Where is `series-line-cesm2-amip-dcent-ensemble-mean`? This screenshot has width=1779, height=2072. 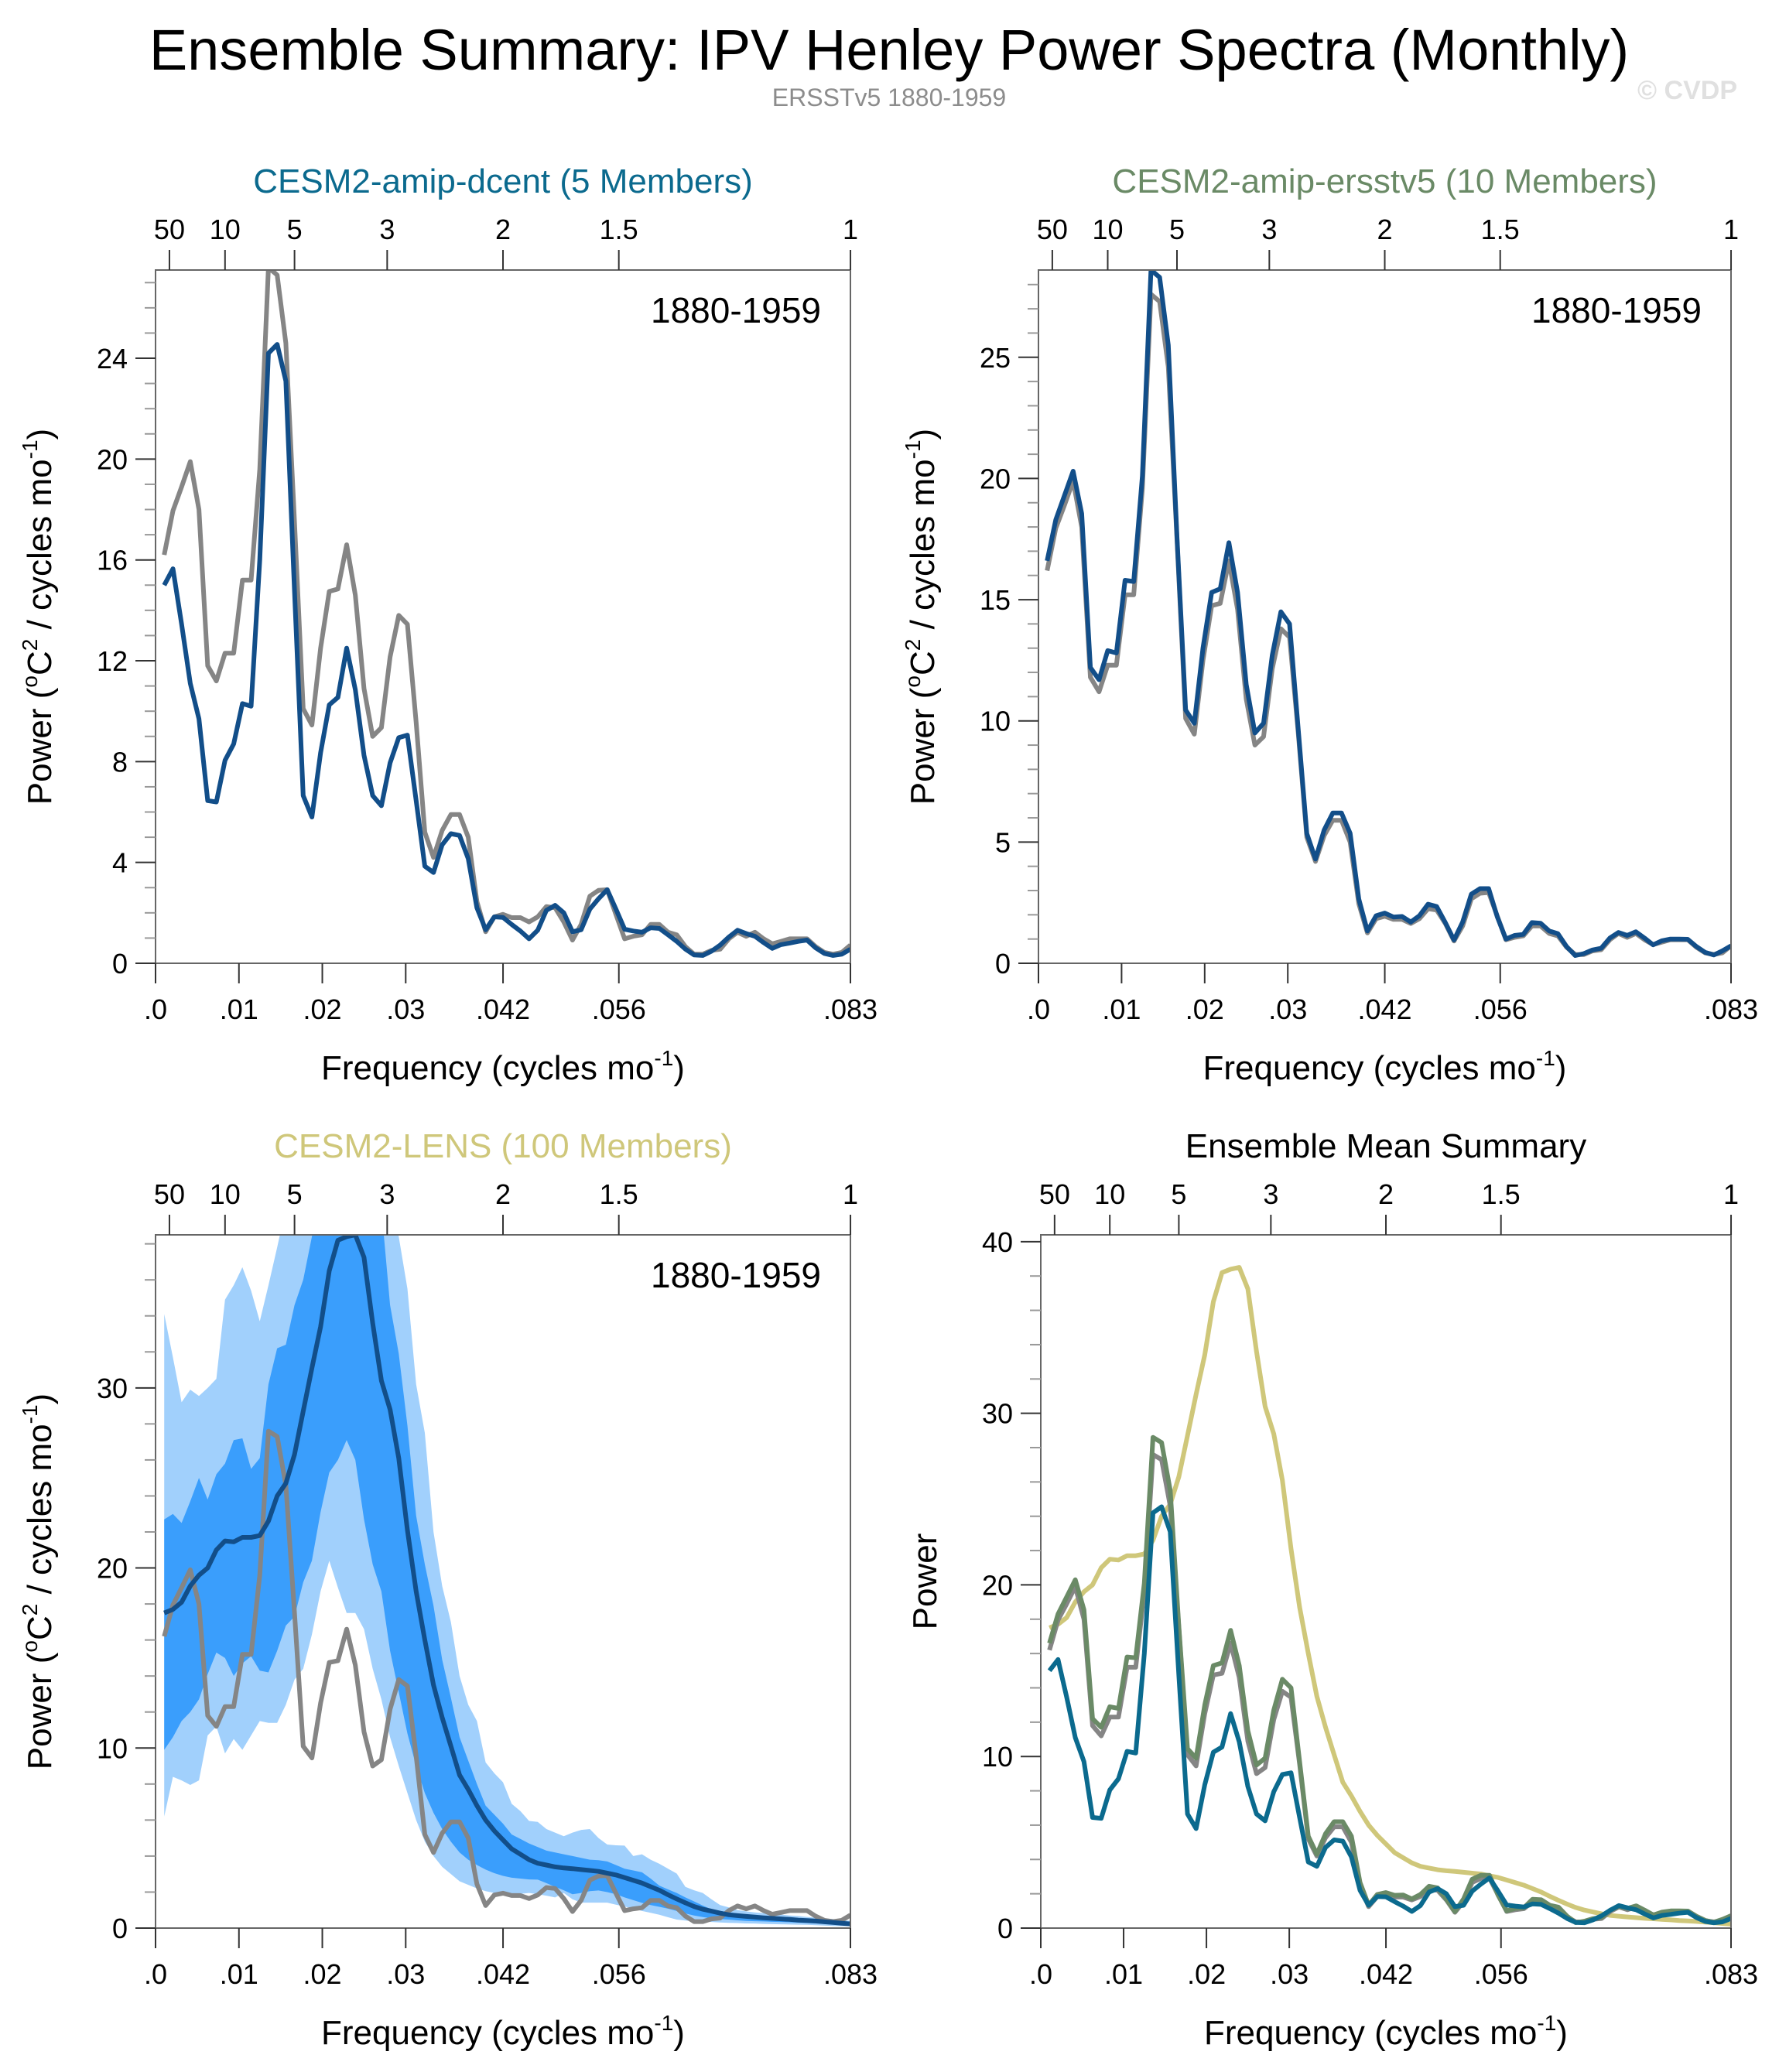 series-line-cesm2-amip-dcent-ensemble-mean is located at coordinates (506, 650).